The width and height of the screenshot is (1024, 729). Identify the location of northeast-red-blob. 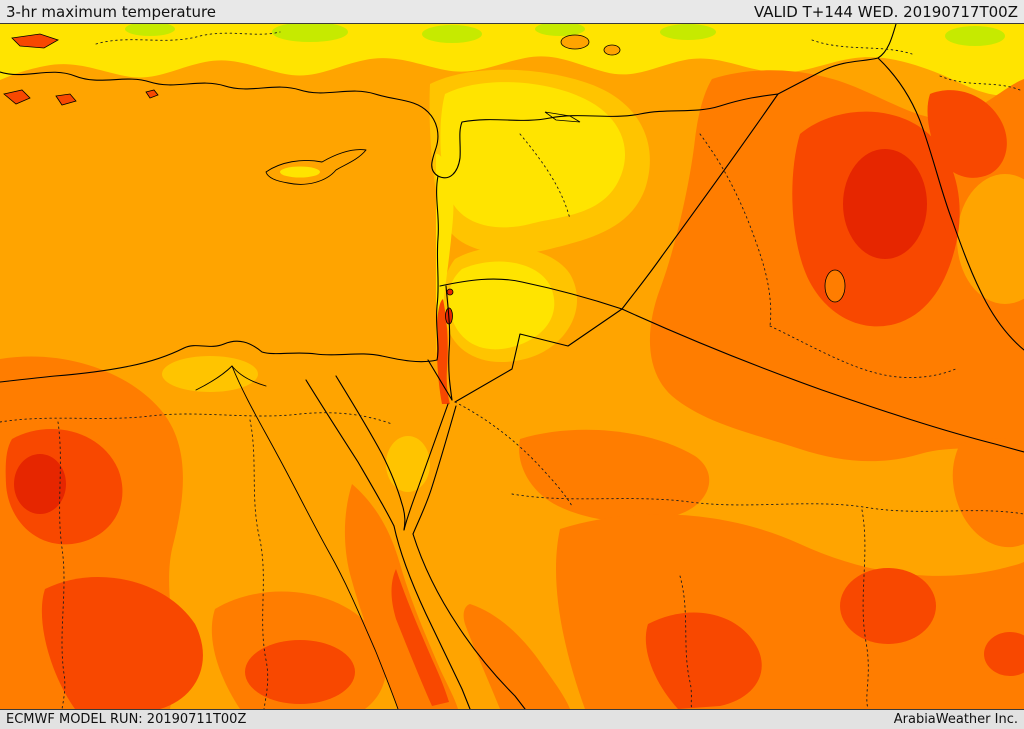
(967, 134).